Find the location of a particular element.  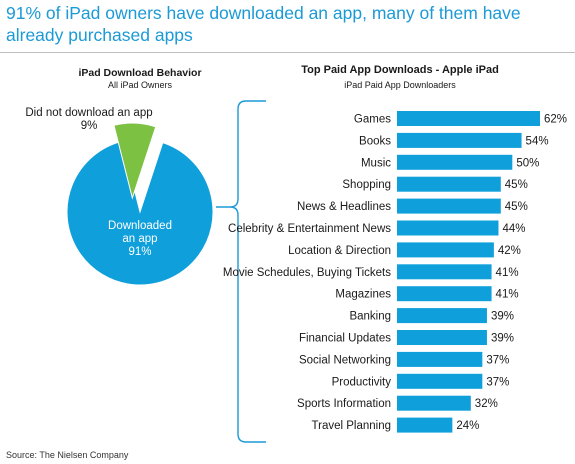

bar-value-label: 44% is located at coordinates (513, 229).